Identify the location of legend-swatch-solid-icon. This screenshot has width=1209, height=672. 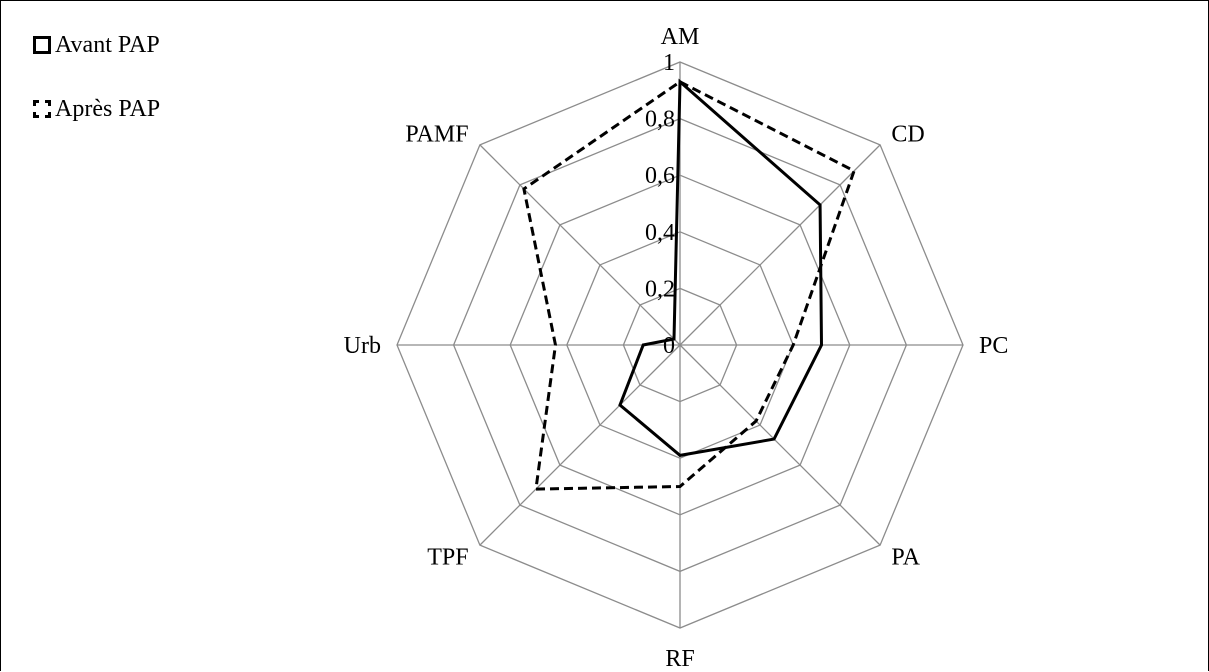
(42, 45).